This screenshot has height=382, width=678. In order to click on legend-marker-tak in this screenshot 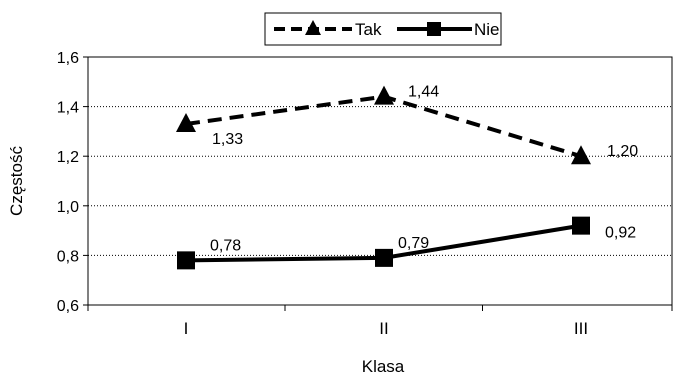, I will do `click(313, 27)`.